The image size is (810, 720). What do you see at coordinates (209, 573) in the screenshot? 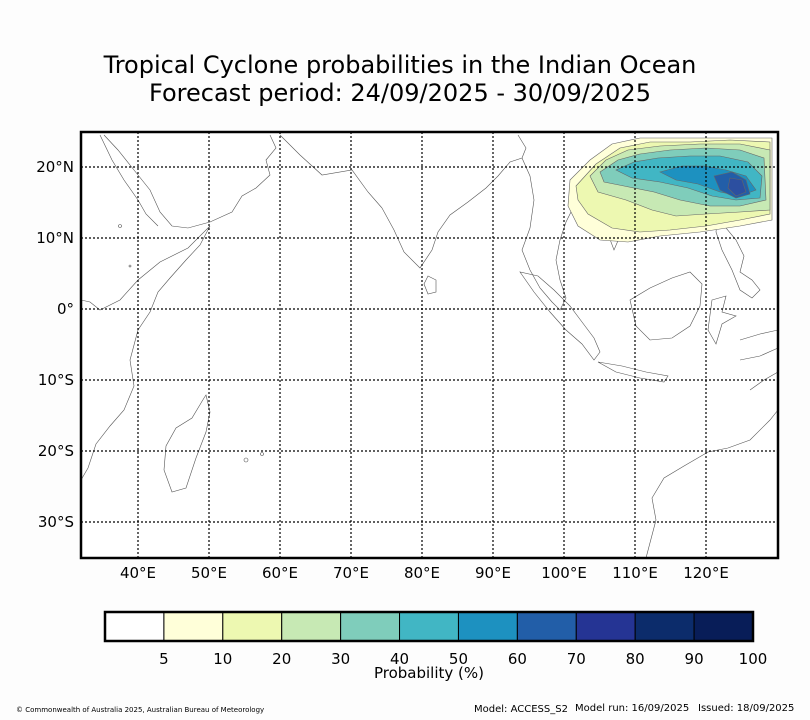
I see `lon-label: 50°E` at bounding box center [209, 573].